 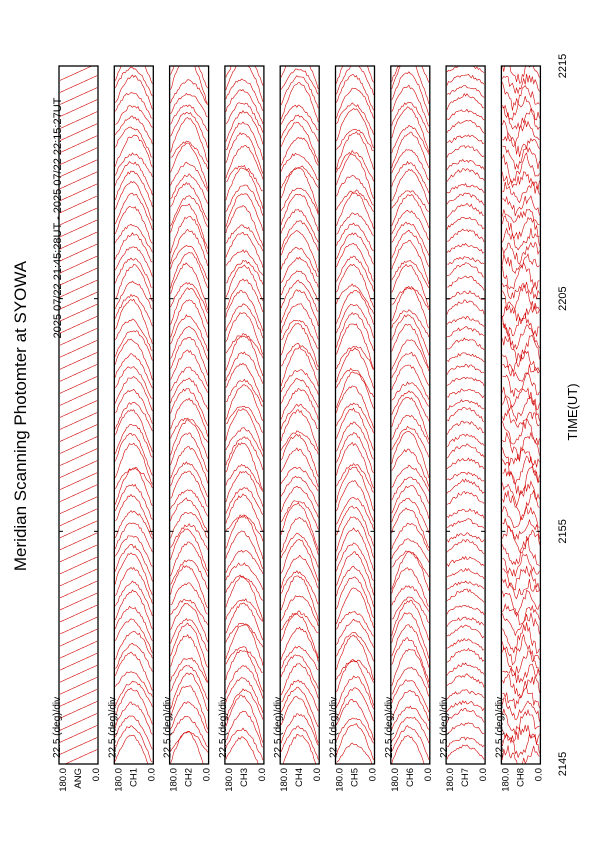 I want to click on x-tick-label: 2215, so click(x=563, y=66).